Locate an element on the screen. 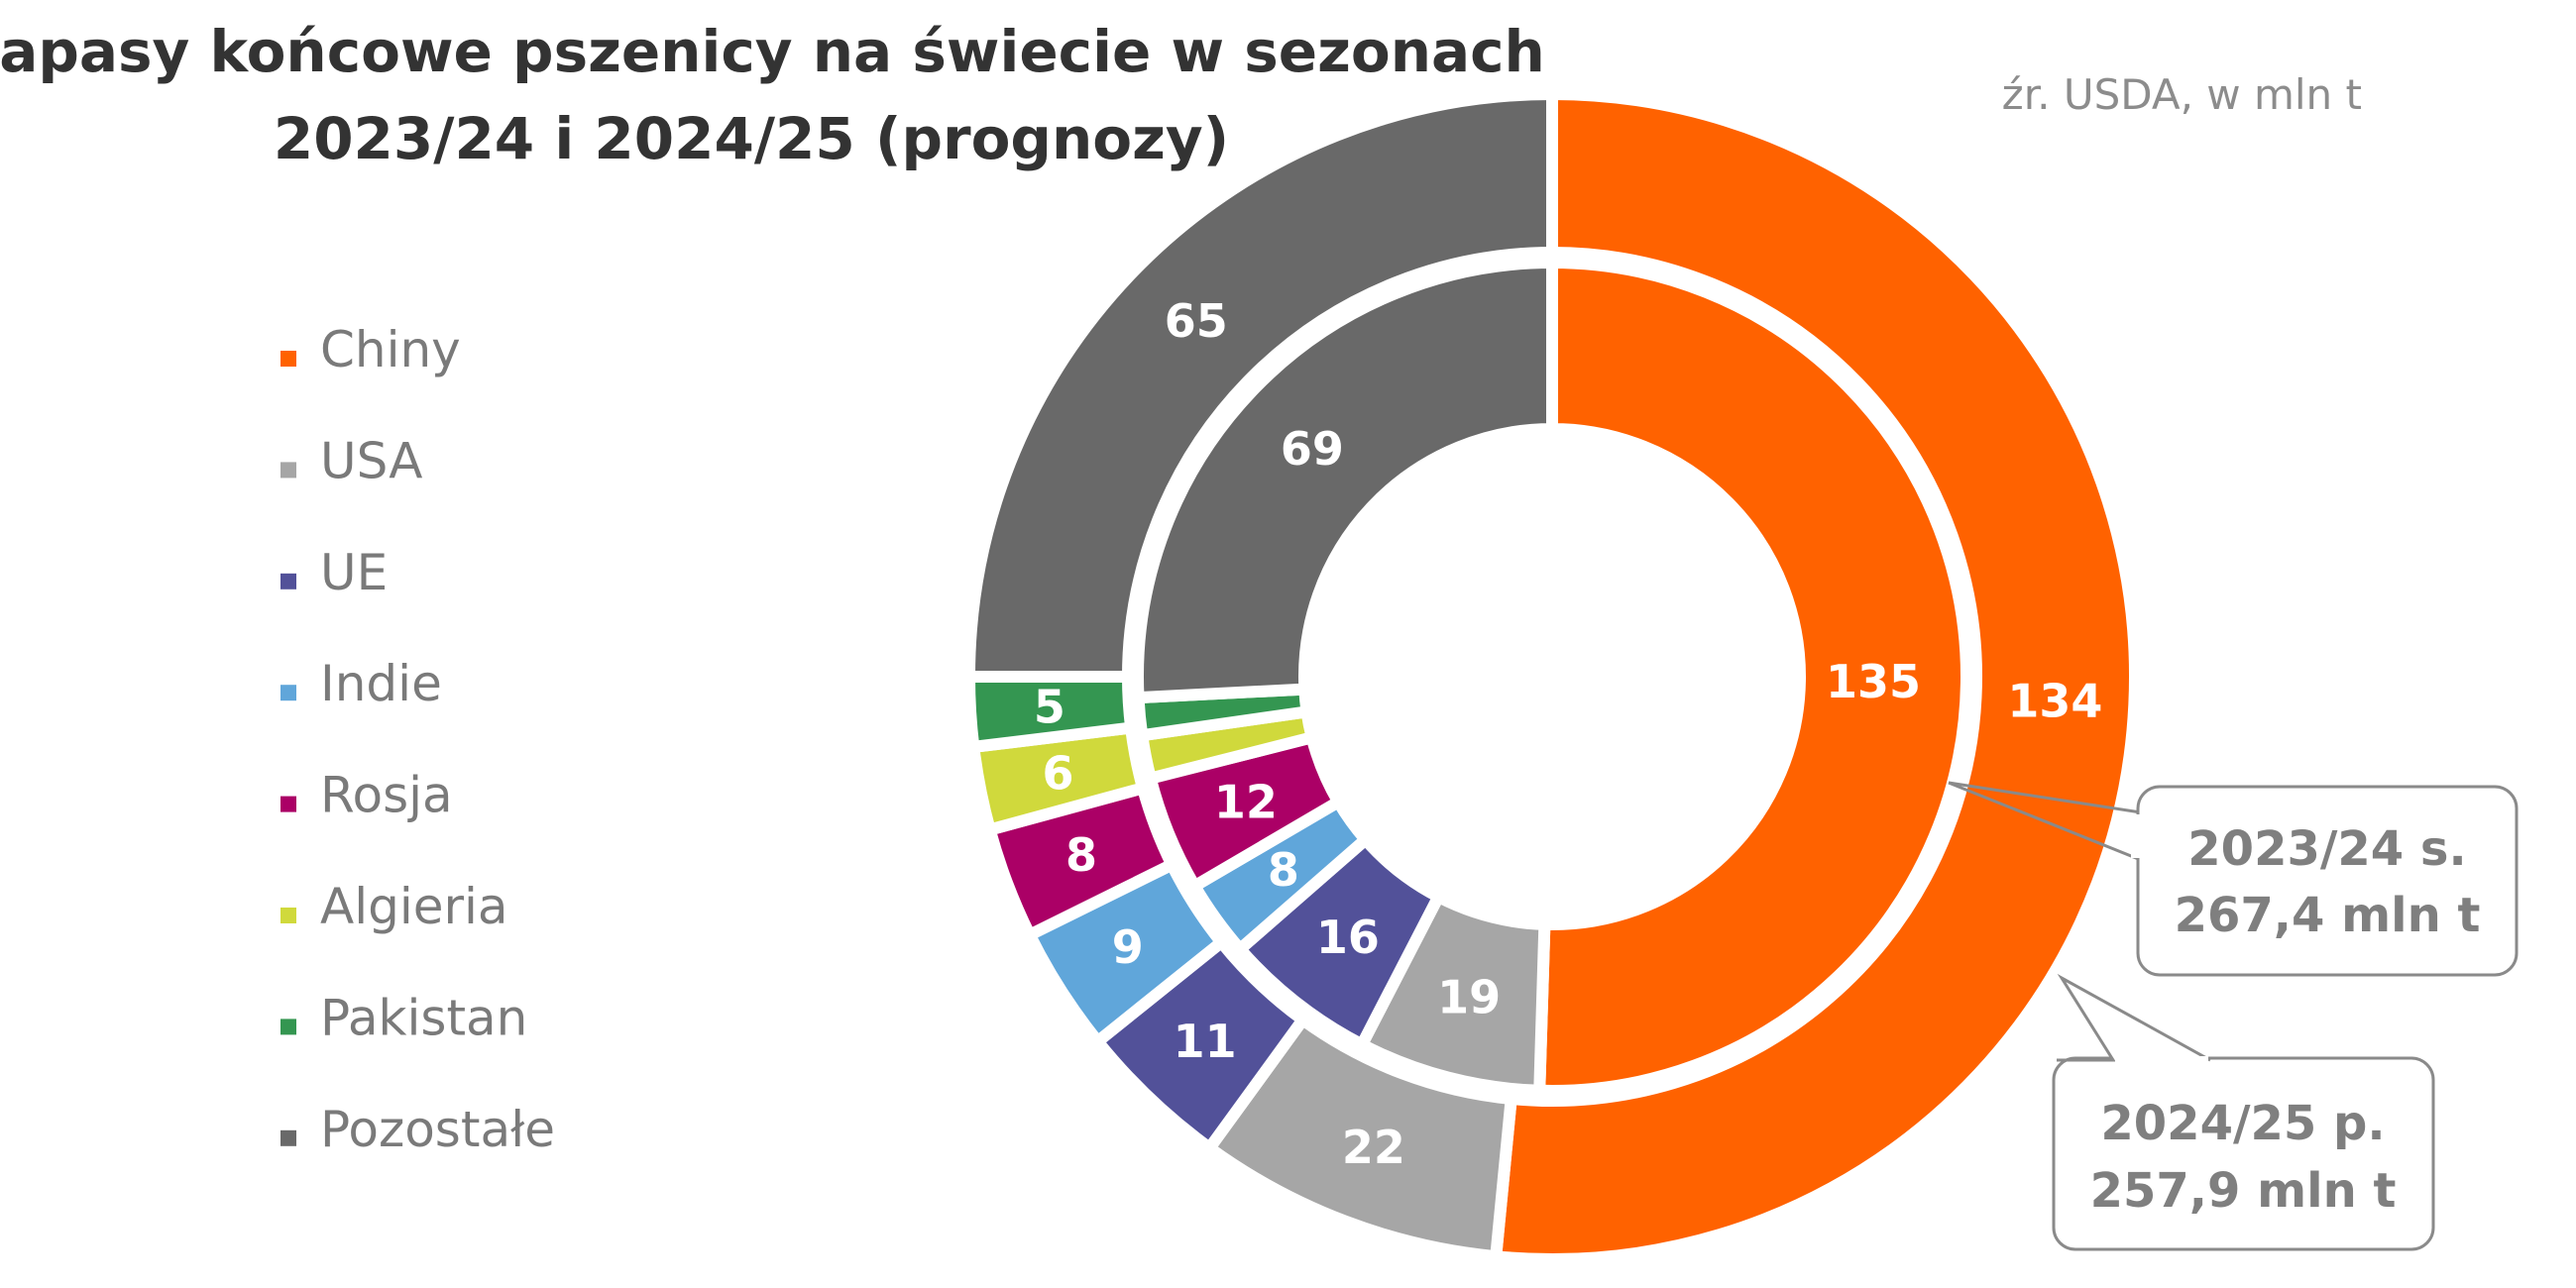 The width and height of the screenshot is (2576, 1288). inner-label-rosja: 12 is located at coordinates (1246, 803).